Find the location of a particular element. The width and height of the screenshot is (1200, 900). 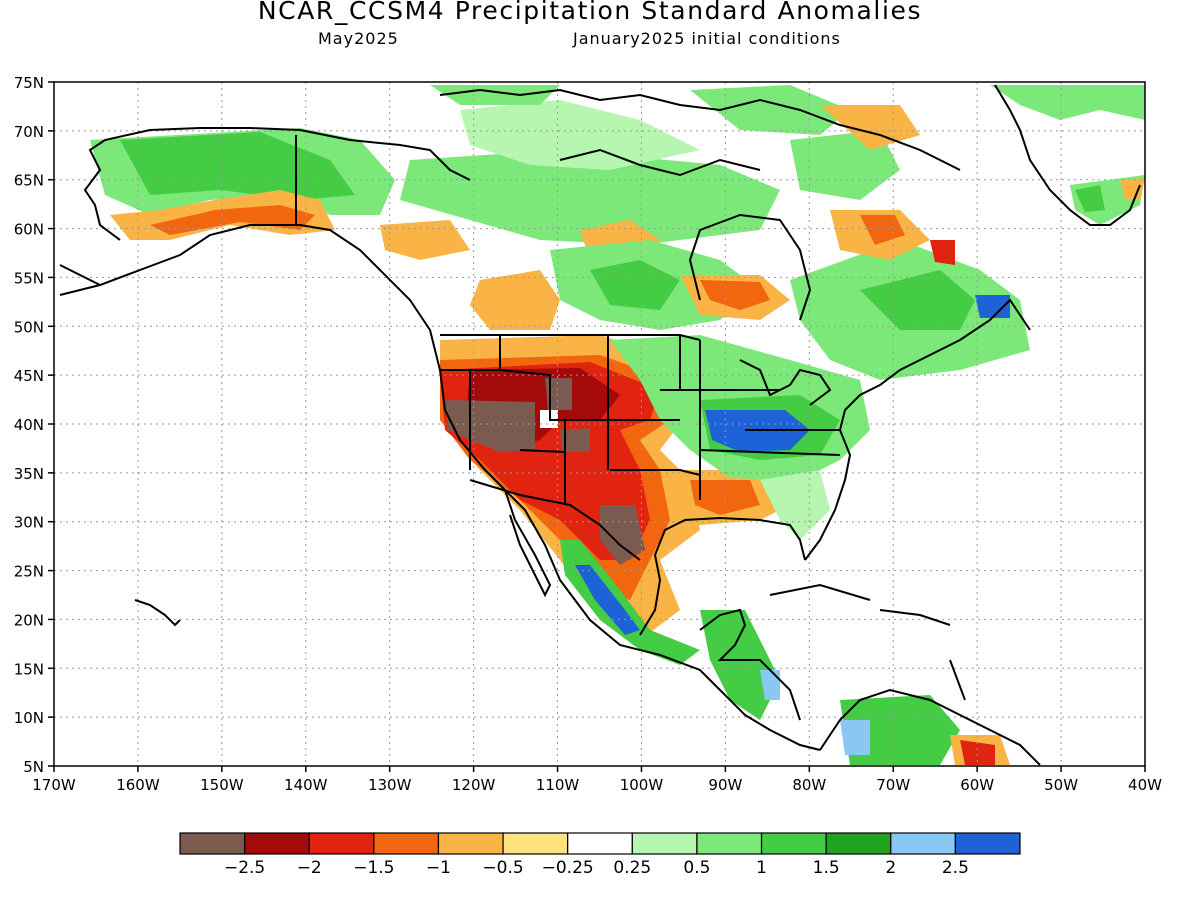

lat-tick-label: 35N is located at coordinates (29, 474).